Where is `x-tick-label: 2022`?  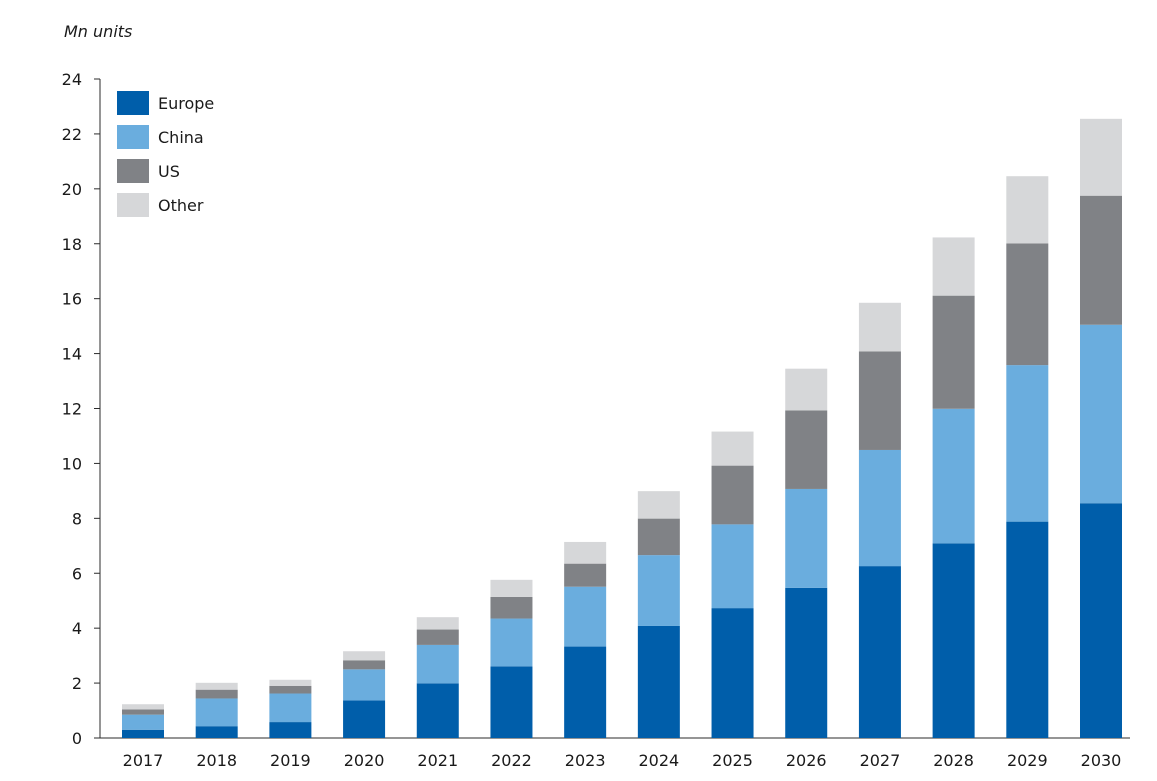 x-tick-label: 2022 is located at coordinates (511, 760).